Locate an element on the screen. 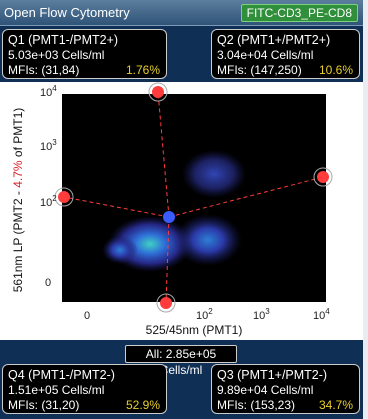  x-tick-label: 10⁴ is located at coordinates (321, 314).